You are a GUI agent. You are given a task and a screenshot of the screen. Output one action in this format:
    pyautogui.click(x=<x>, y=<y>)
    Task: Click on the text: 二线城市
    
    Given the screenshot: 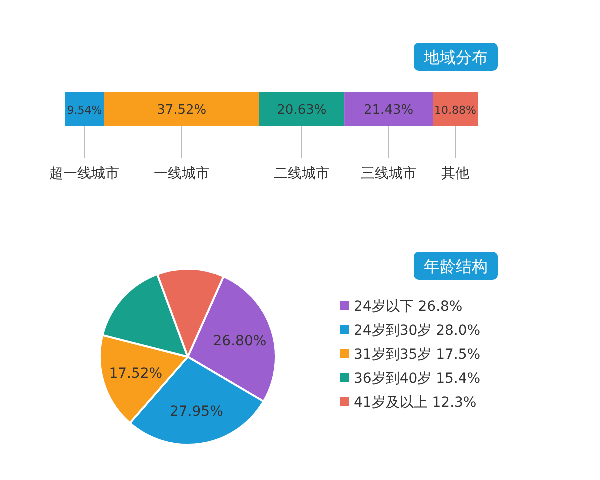 What is the action you would take?
    pyautogui.click(x=302, y=174)
    